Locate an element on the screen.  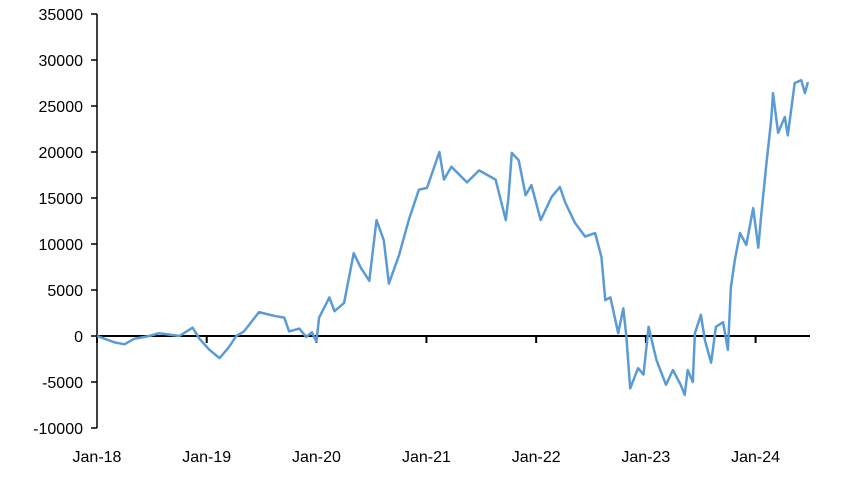
x-tick-label: Jan-20 is located at coordinates (316, 457).